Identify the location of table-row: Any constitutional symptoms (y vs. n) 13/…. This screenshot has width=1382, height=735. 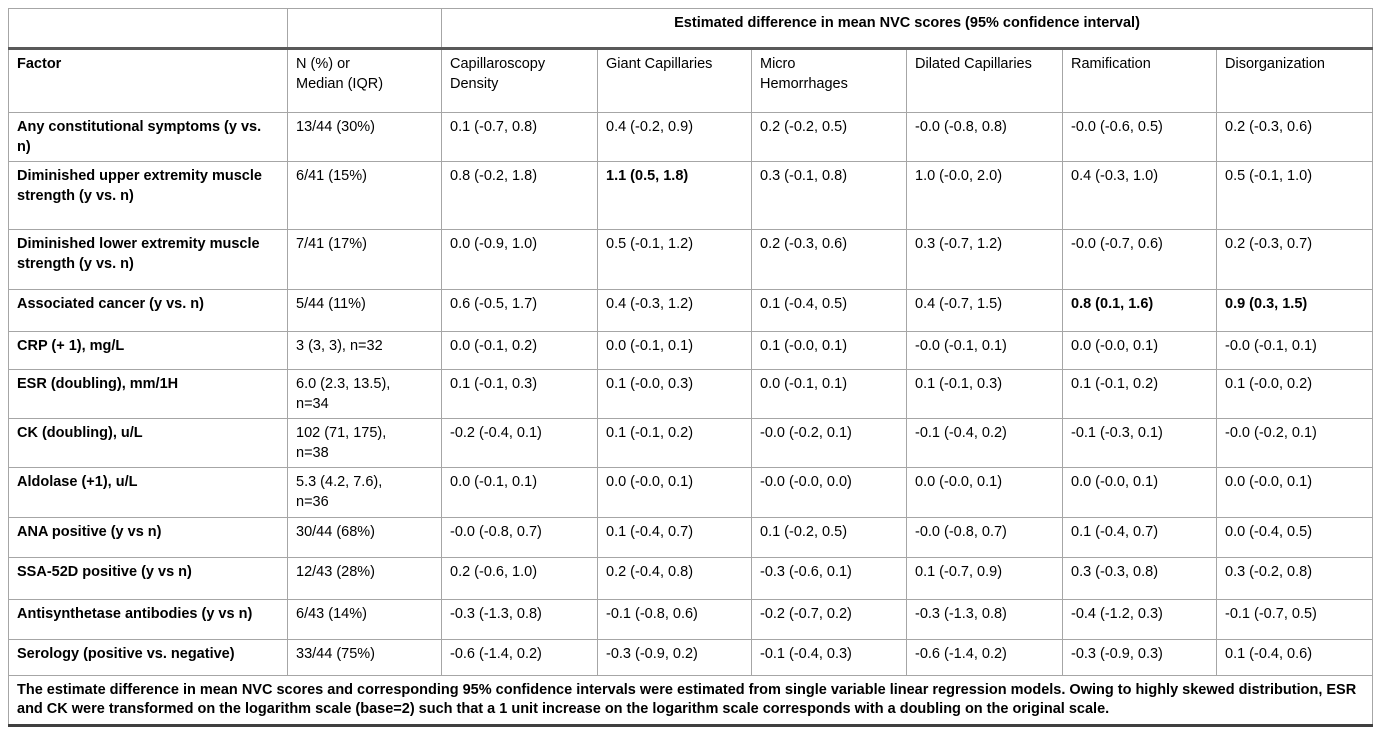
(691, 137).